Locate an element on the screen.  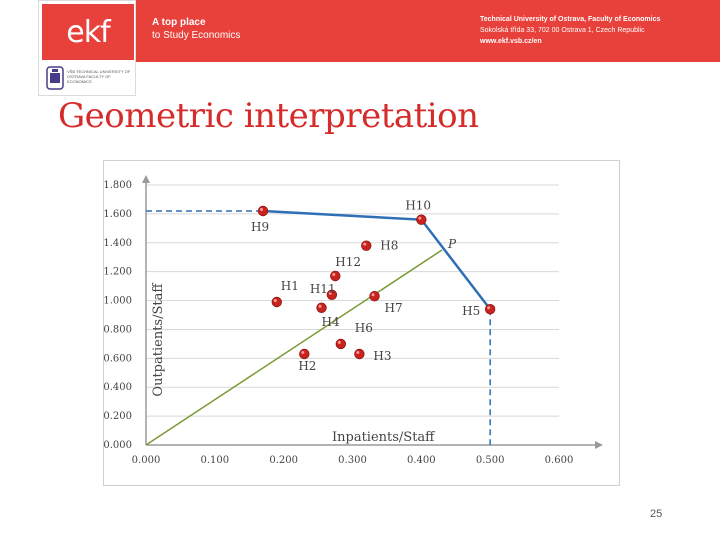
point-labels: P H1 H2 H3 H4 H5 H6 H7 H8 H9 H10 H11 H12 is located at coordinates (365, 286).